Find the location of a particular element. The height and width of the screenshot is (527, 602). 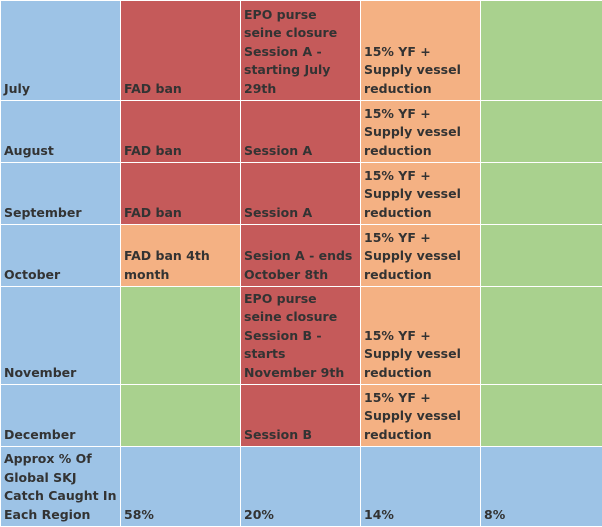

month-cell: July is located at coordinates (61, 51).